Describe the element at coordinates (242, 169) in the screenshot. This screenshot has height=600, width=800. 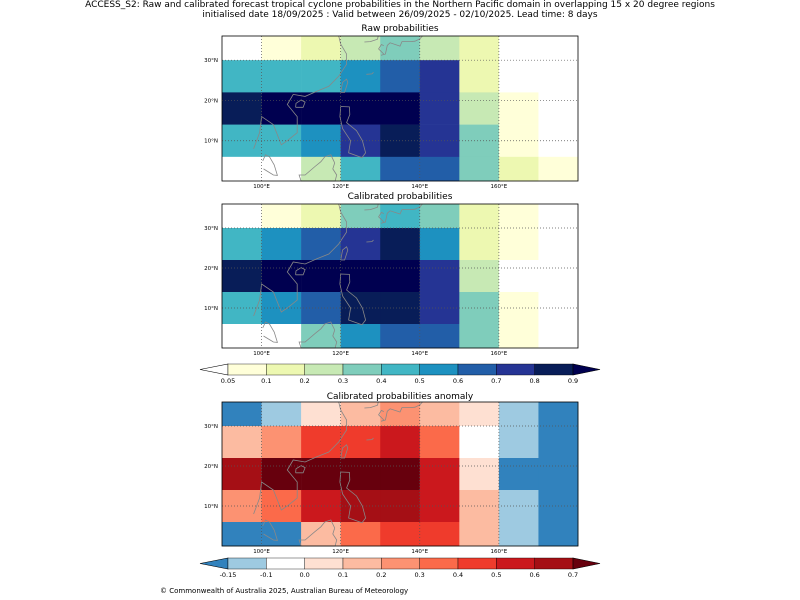
I see `raw-cell-r4-c0` at that location.